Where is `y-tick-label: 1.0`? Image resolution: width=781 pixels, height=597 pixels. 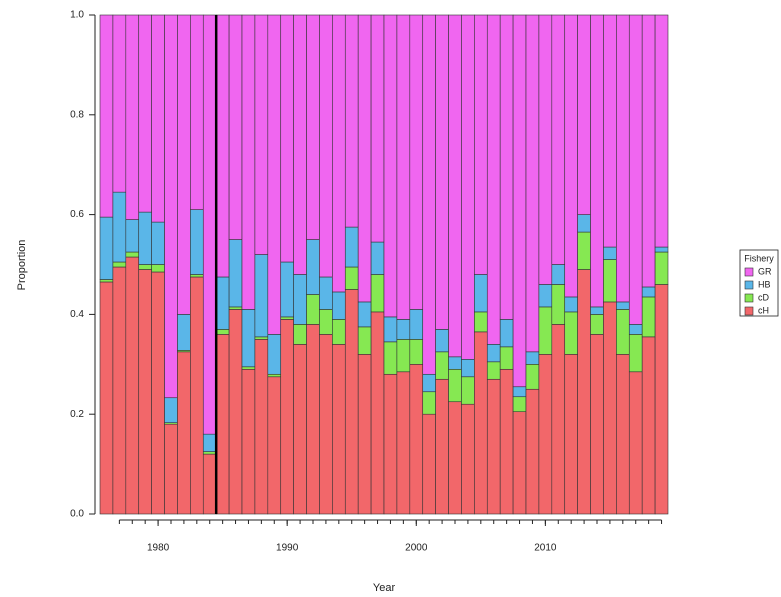 y-tick-label: 1.0 is located at coordinates (77, 15).